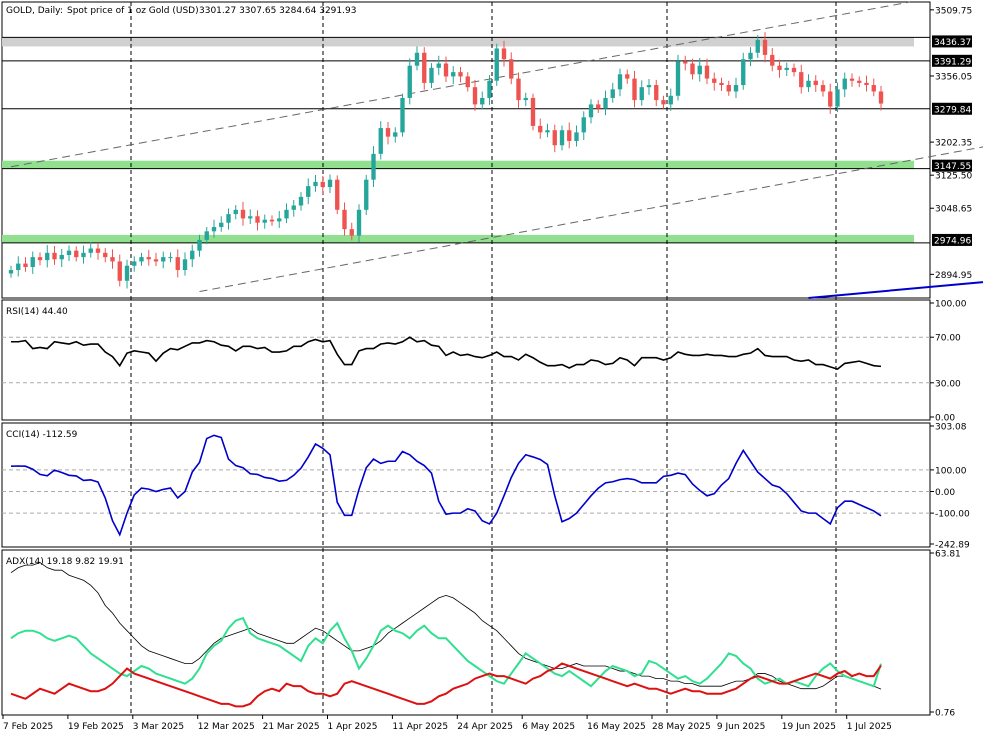 The height and width of the screenshot is (737, 983). I want to click on rsi-label: RSI(14) 44.40, so click(37, 312).